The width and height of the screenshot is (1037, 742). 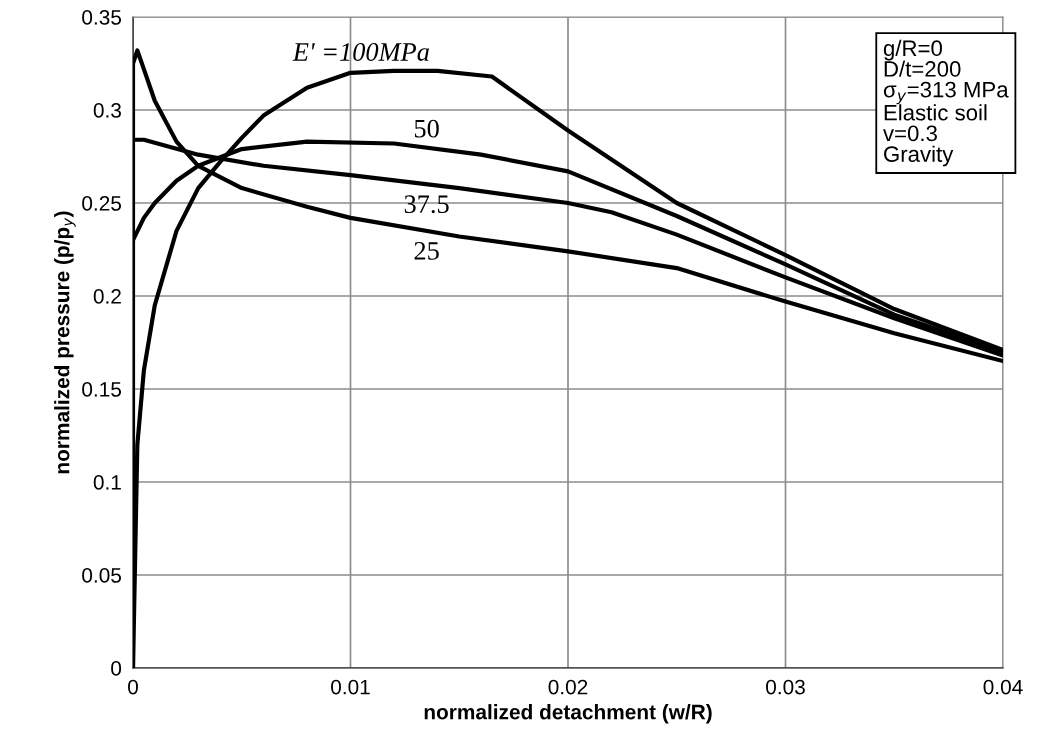 What do you see at coordinates (102, 203) in the screenshot?
I see `y-tick-label: 0.25` at bounding box center [102, 203].